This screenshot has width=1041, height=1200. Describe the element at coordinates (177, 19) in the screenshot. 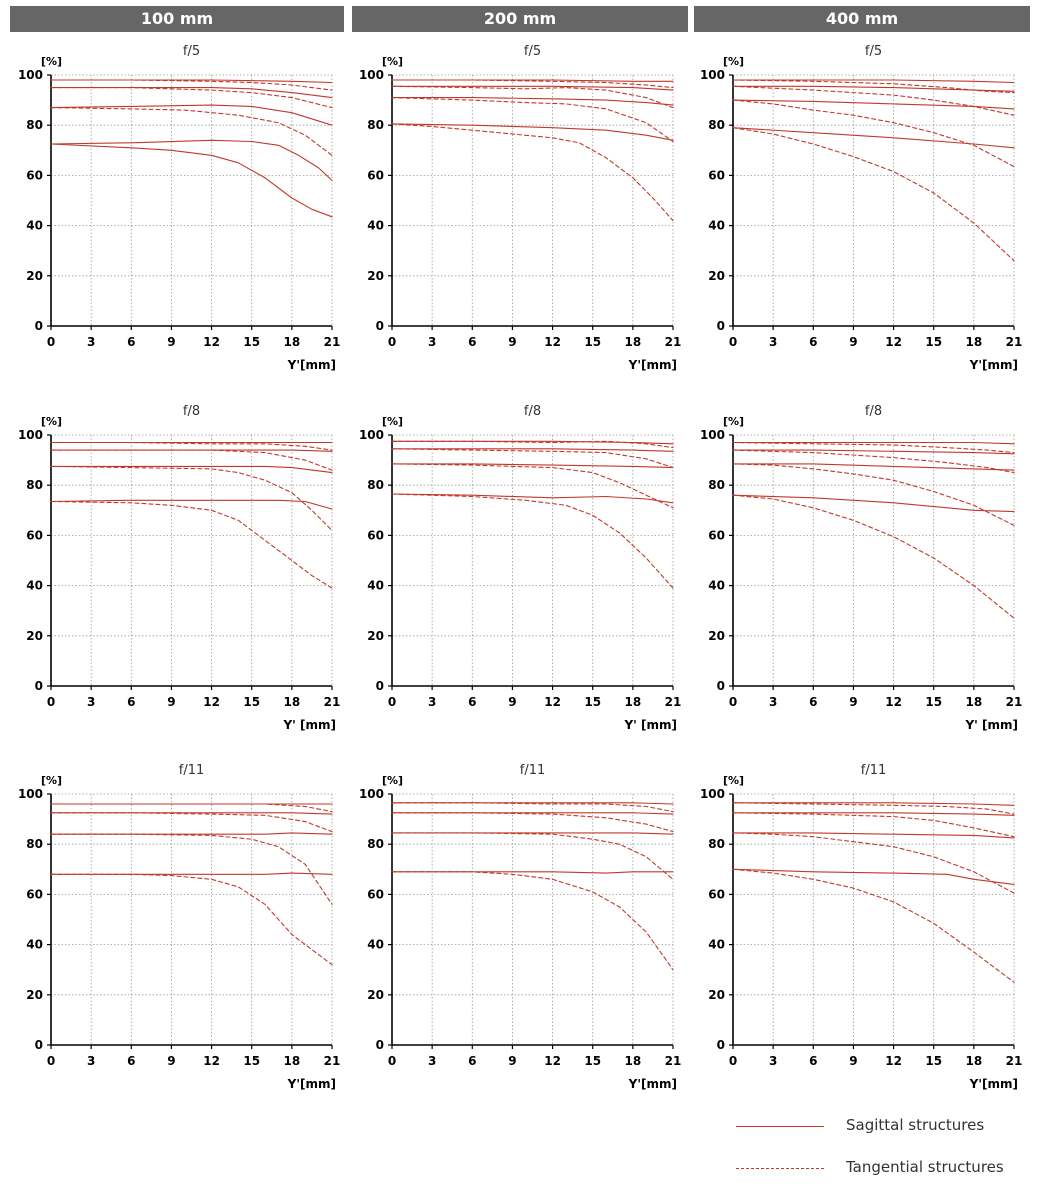

I see `column-header-100mm: 100 mm` at that location.